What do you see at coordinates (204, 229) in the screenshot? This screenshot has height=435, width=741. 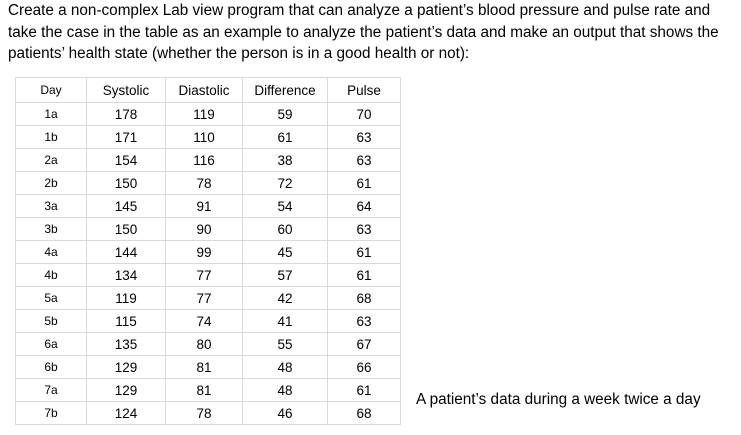 I see `cell-diastolic: 90` at bounding box center [204, 229].